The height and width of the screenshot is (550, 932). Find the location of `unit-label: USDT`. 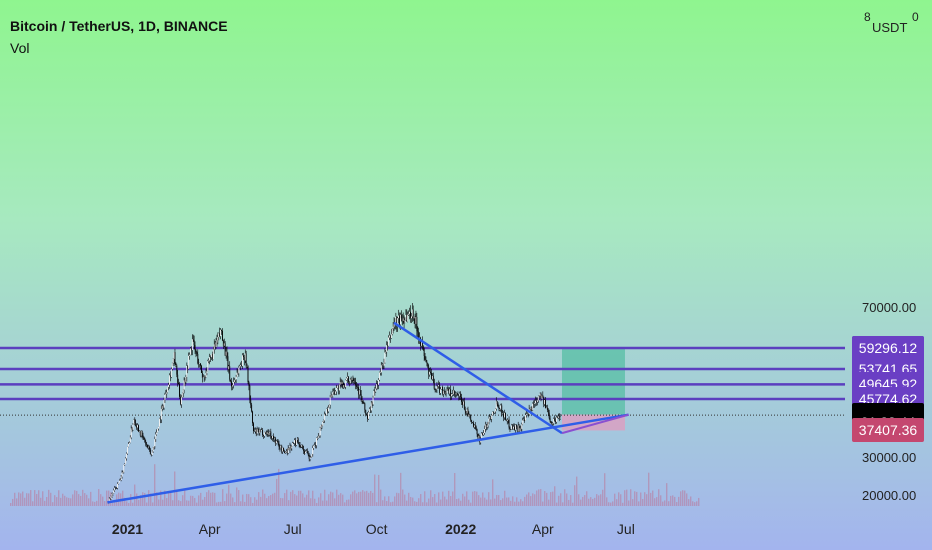

unit-label: USDT is located at coordinates (890, 27).